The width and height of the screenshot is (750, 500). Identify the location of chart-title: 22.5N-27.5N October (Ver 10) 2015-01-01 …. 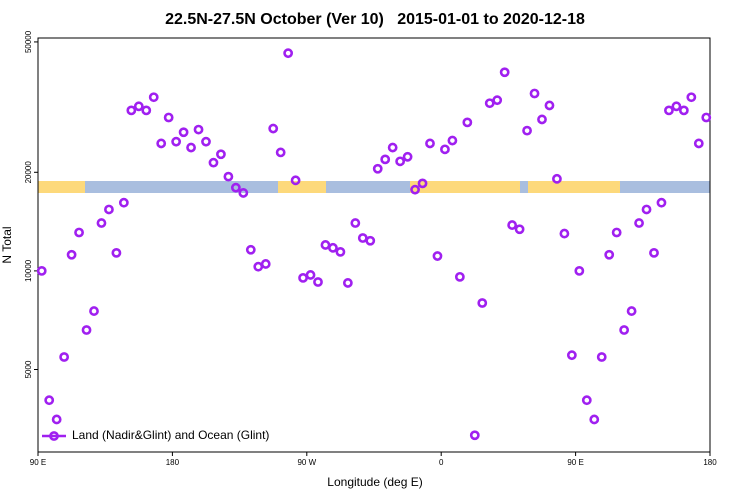
(375, 19).